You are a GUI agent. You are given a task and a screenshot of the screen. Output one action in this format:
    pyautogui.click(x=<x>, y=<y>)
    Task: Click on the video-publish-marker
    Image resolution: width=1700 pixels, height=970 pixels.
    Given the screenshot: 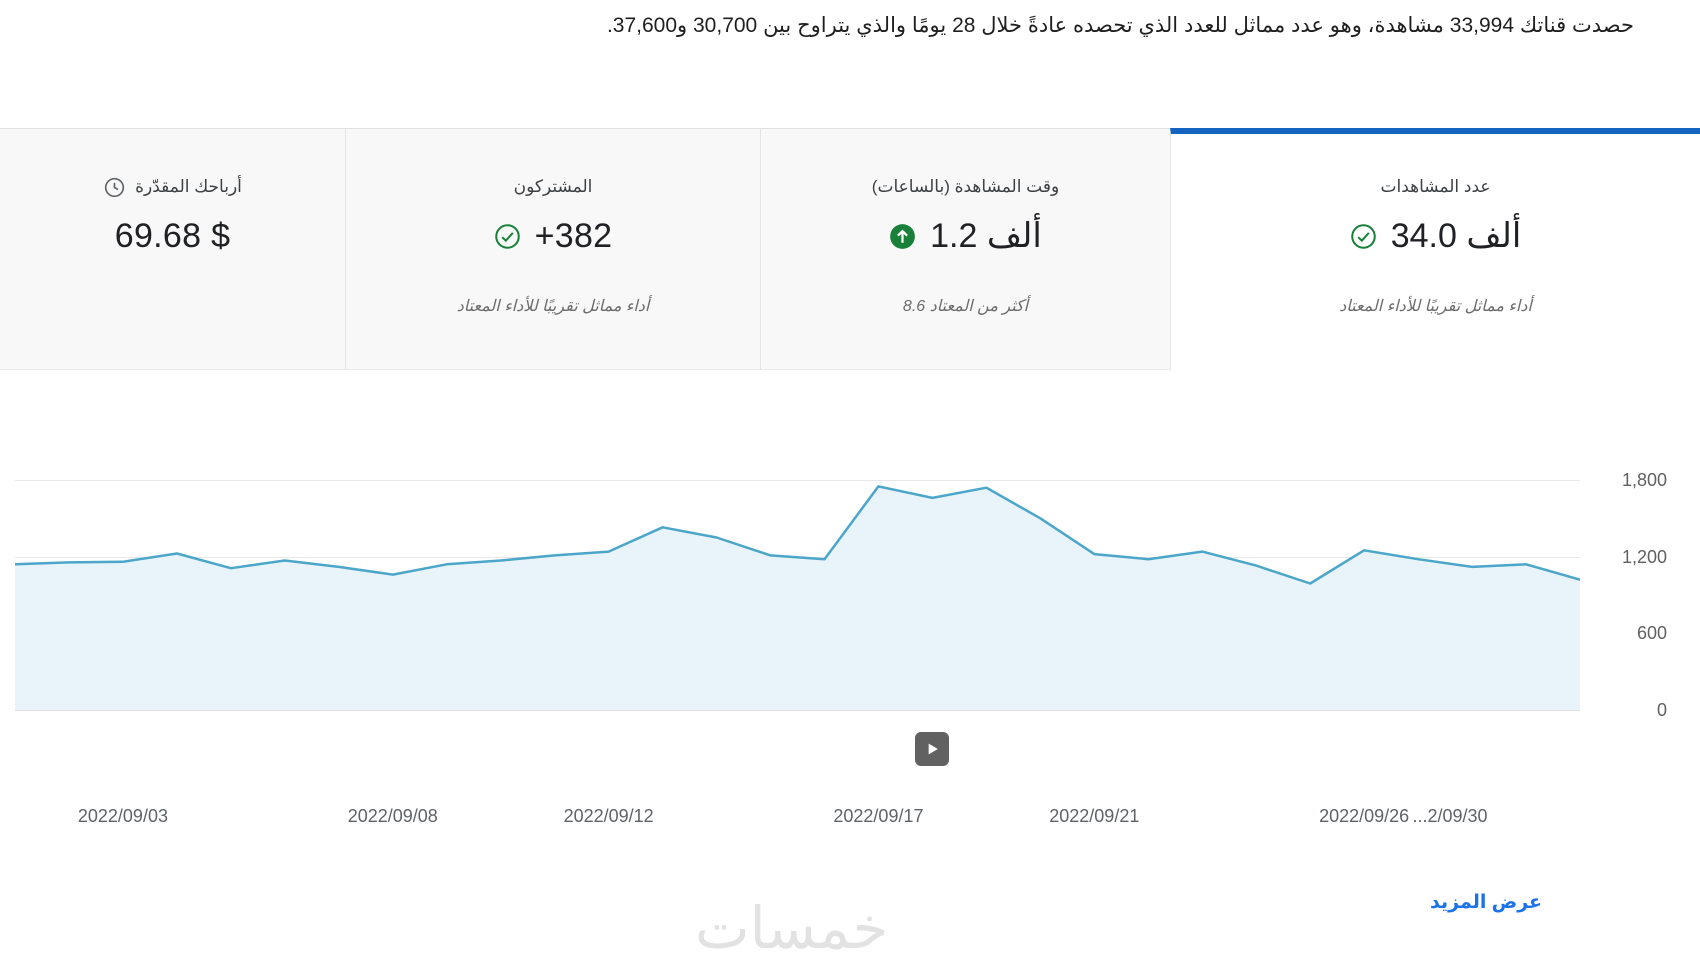 What is the action you would take?
    pyautogui.click(x=932, y=749)
    